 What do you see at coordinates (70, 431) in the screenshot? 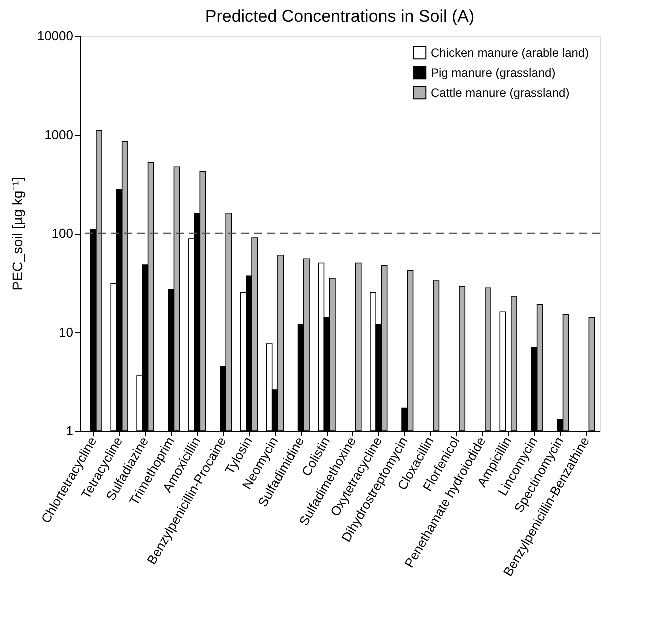
I see `y-tick-label: 1` at bounding box center [70, 431].